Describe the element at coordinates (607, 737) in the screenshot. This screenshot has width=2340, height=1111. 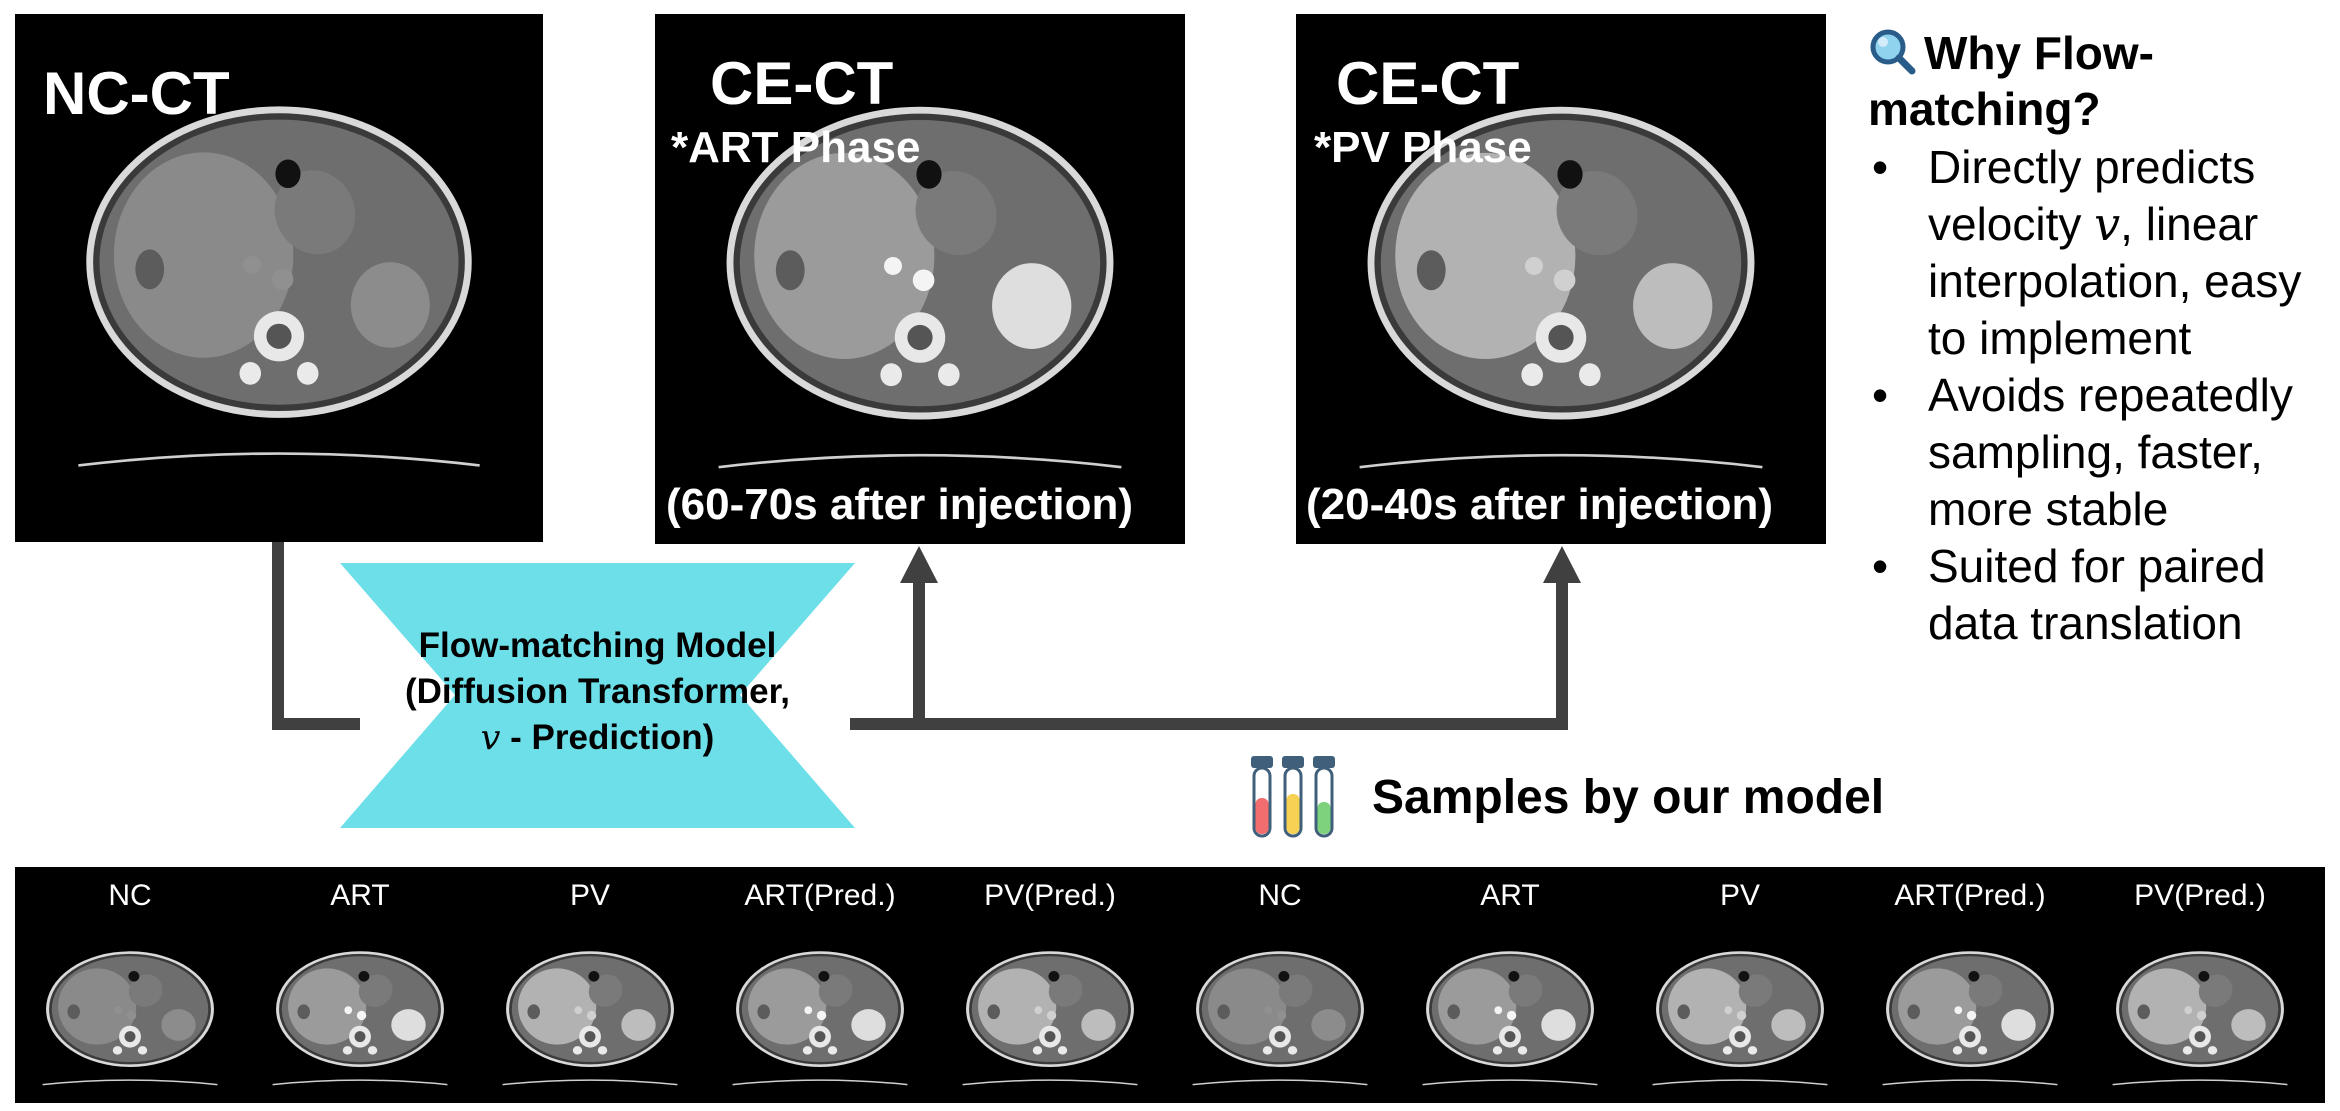
I see `model-label-line3-text: - Prediction)` at that location.